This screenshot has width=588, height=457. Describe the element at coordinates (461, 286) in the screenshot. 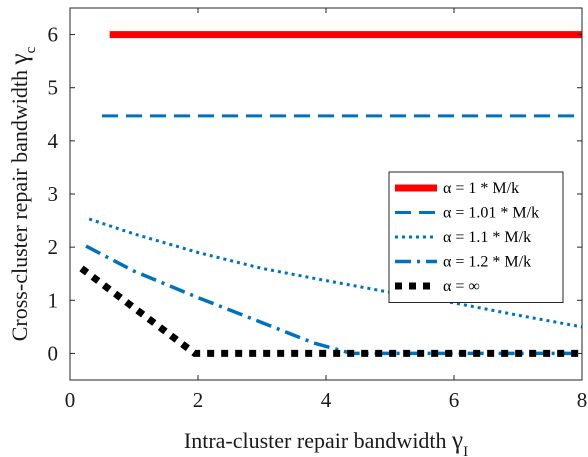

I see `legend-label-5: α = ∞` at that location.